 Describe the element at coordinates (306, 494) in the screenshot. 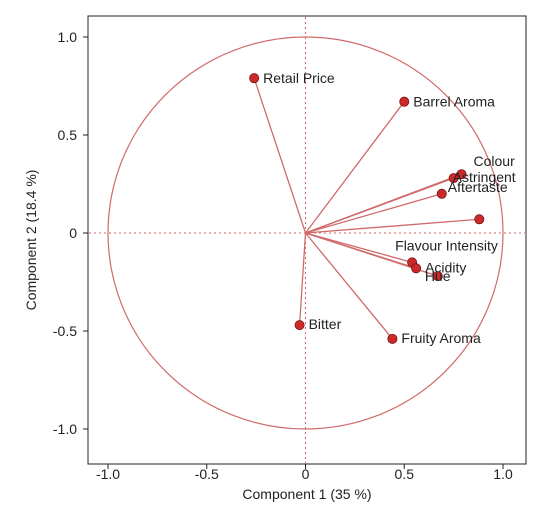

I see `x-axis-label: Component 1 (35 %)` at that location.